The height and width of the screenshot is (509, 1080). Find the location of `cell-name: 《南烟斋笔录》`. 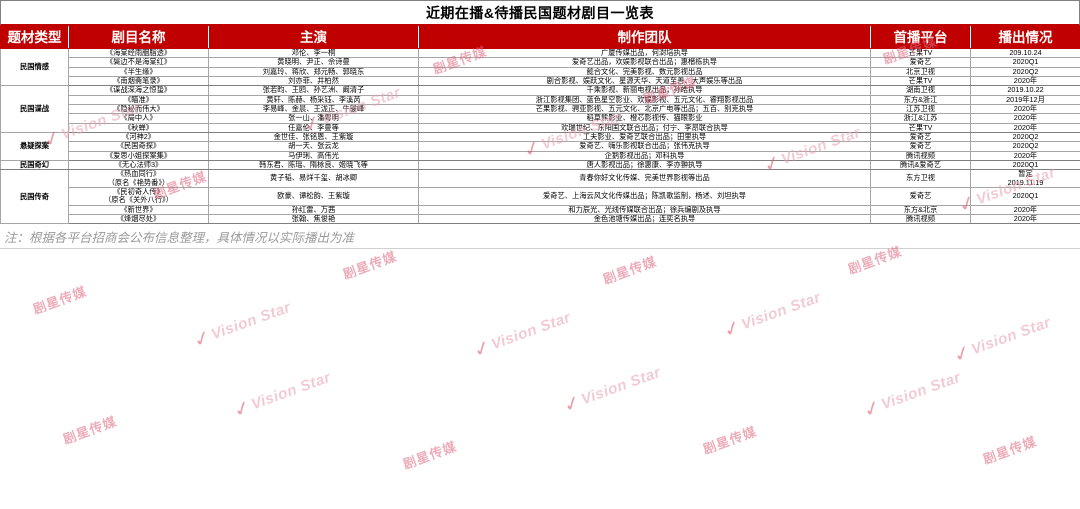

cell-name: 《南烟斋笔录》 is located at coordinates (138, 81).